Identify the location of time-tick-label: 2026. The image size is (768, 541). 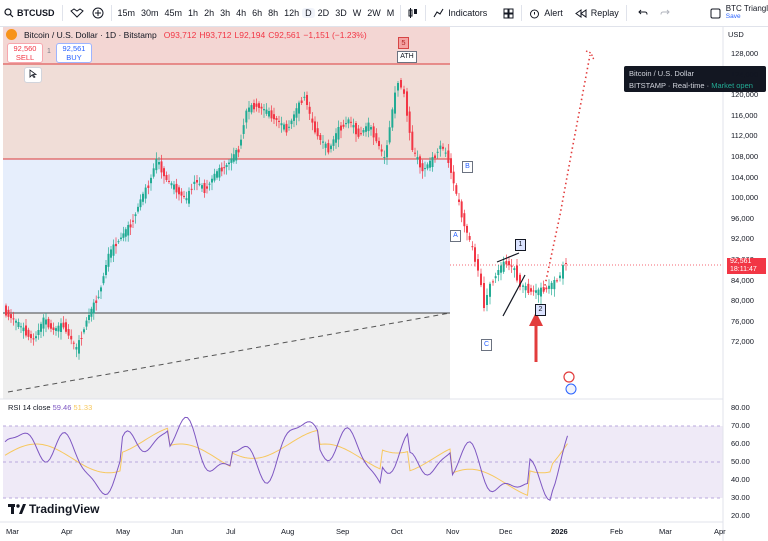
(559, 531).